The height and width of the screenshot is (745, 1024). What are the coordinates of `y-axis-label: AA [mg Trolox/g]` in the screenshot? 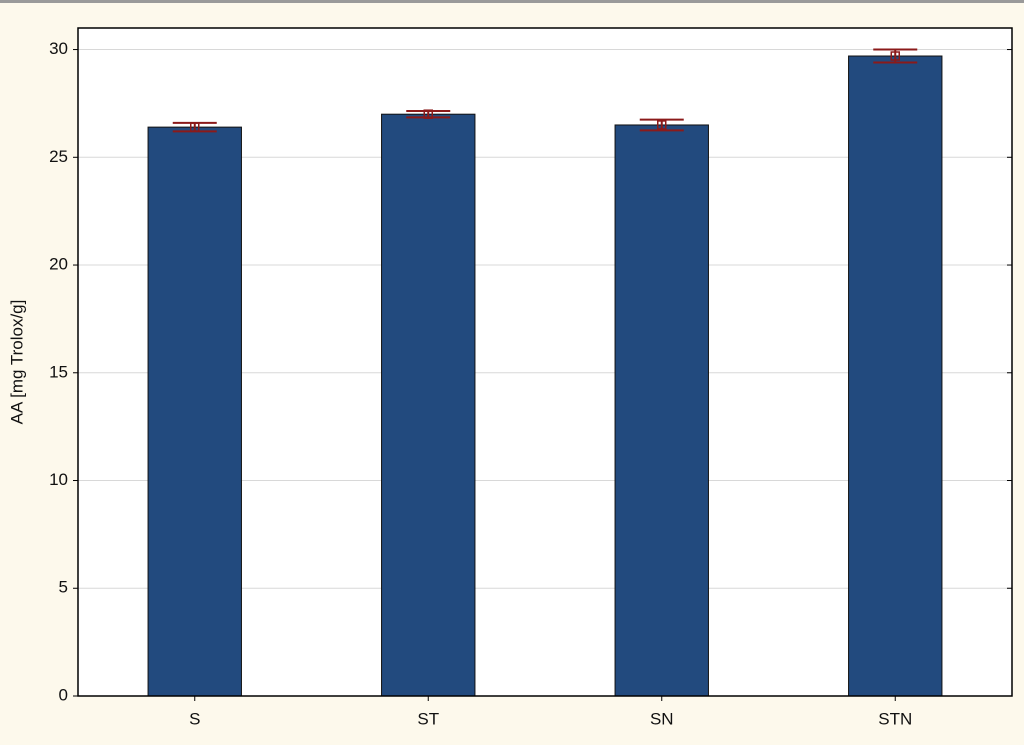 It's located at (16, 362).